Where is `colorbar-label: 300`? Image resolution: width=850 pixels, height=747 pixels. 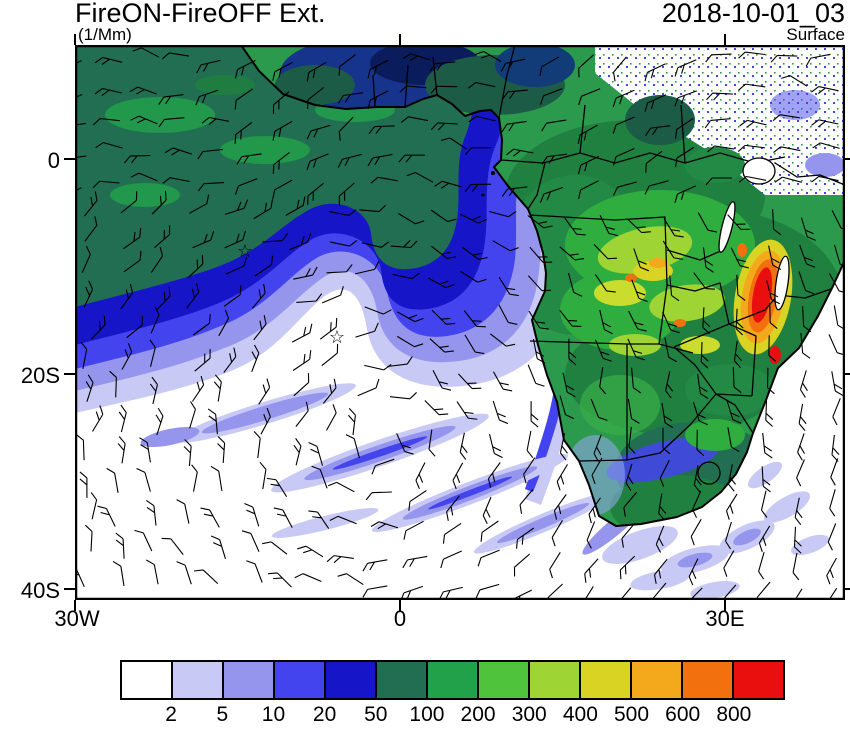
colorbar-label: 300 is located at coordinates (529, 714).